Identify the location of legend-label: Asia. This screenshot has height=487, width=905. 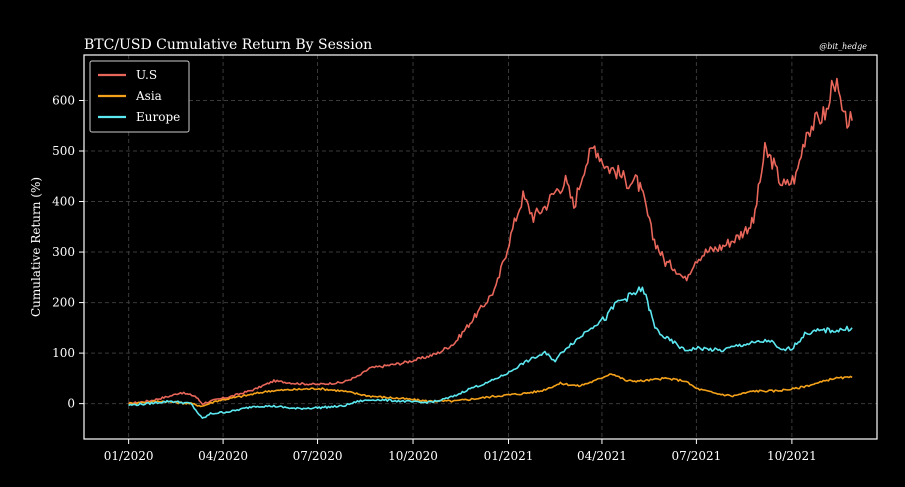
(148, 96).